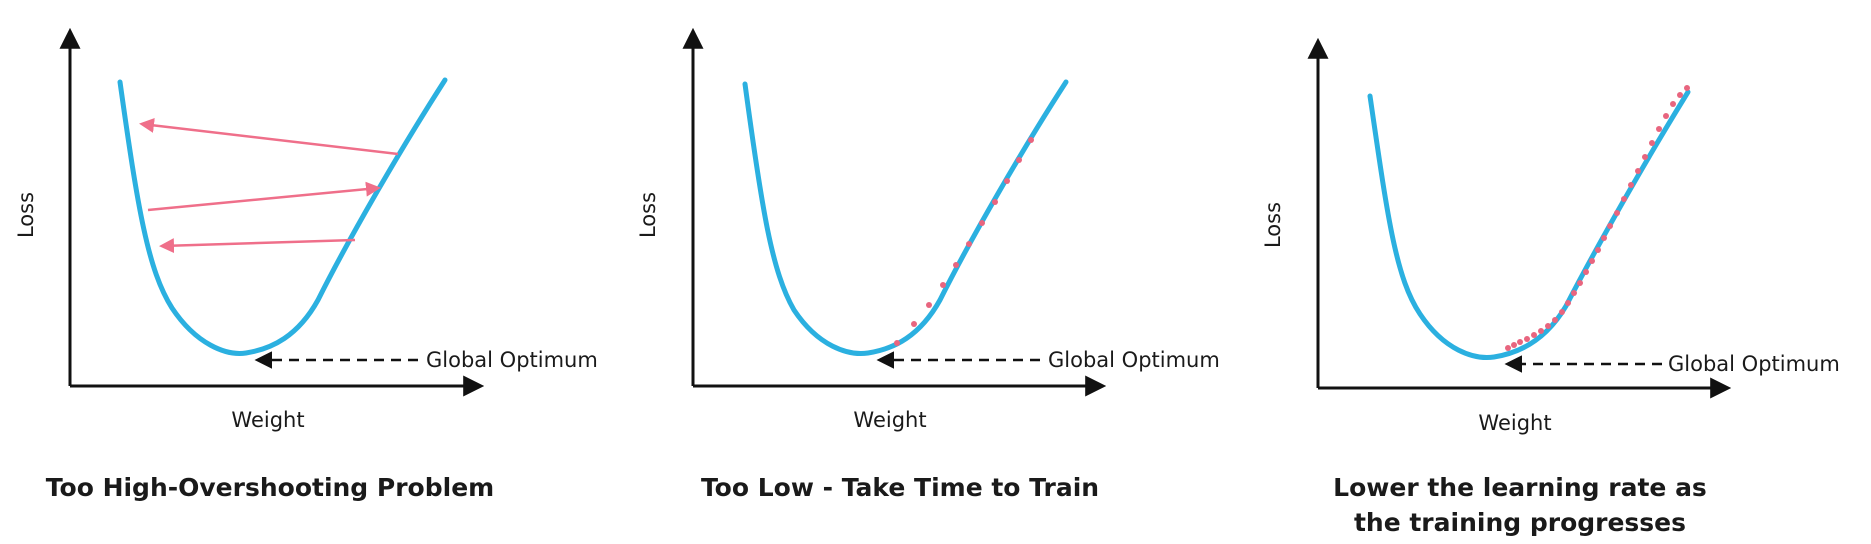 The width and height of the screenshot is (1871, 544). Describe the element at coordinates (964, 241) in the screenshot. I see `small-steps-dots` at that location.